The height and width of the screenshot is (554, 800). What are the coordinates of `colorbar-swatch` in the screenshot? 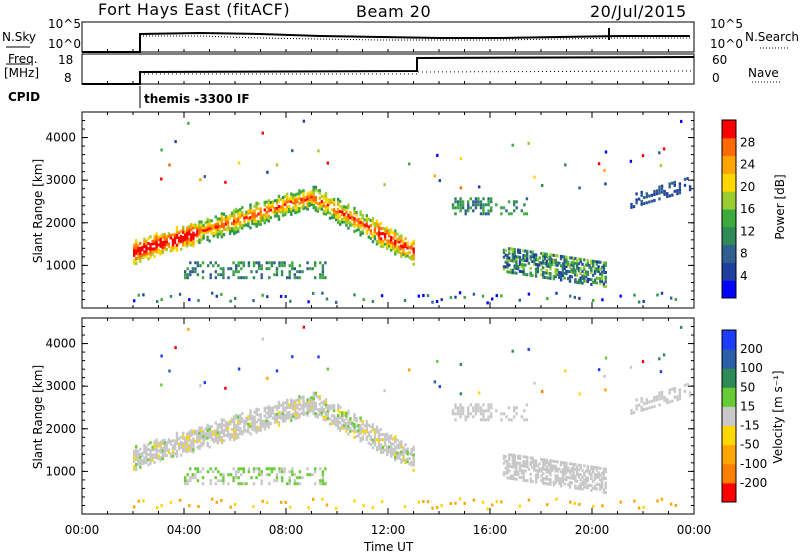 It's located at (729, 492).